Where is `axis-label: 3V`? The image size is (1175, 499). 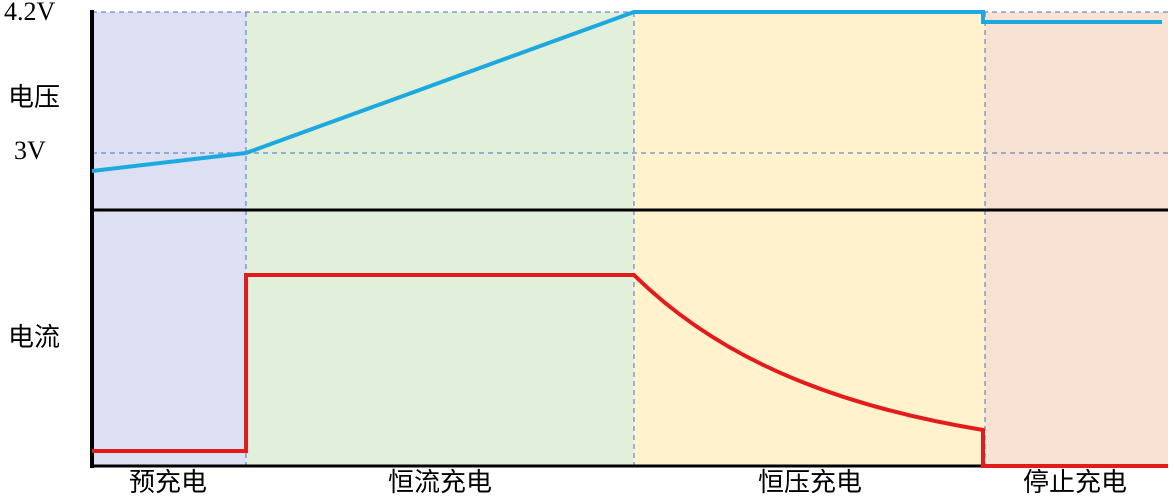 axis-label: 3V is located at coordinates (30, 150).